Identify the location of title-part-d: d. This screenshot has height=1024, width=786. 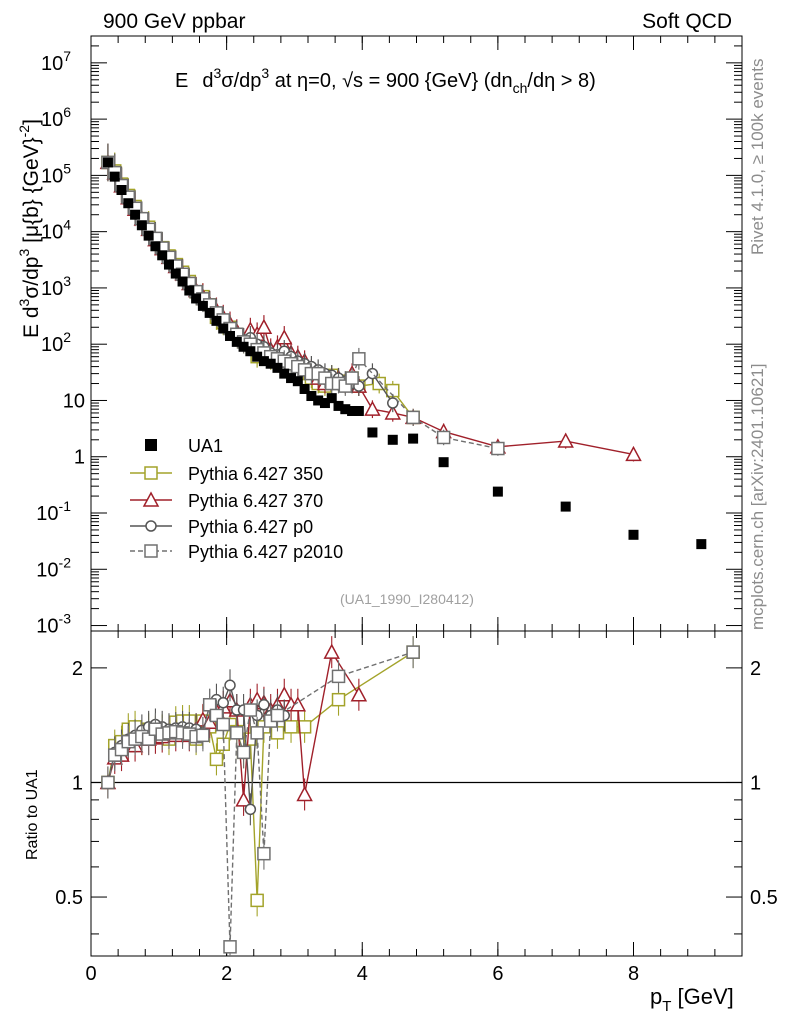
(207, 81).